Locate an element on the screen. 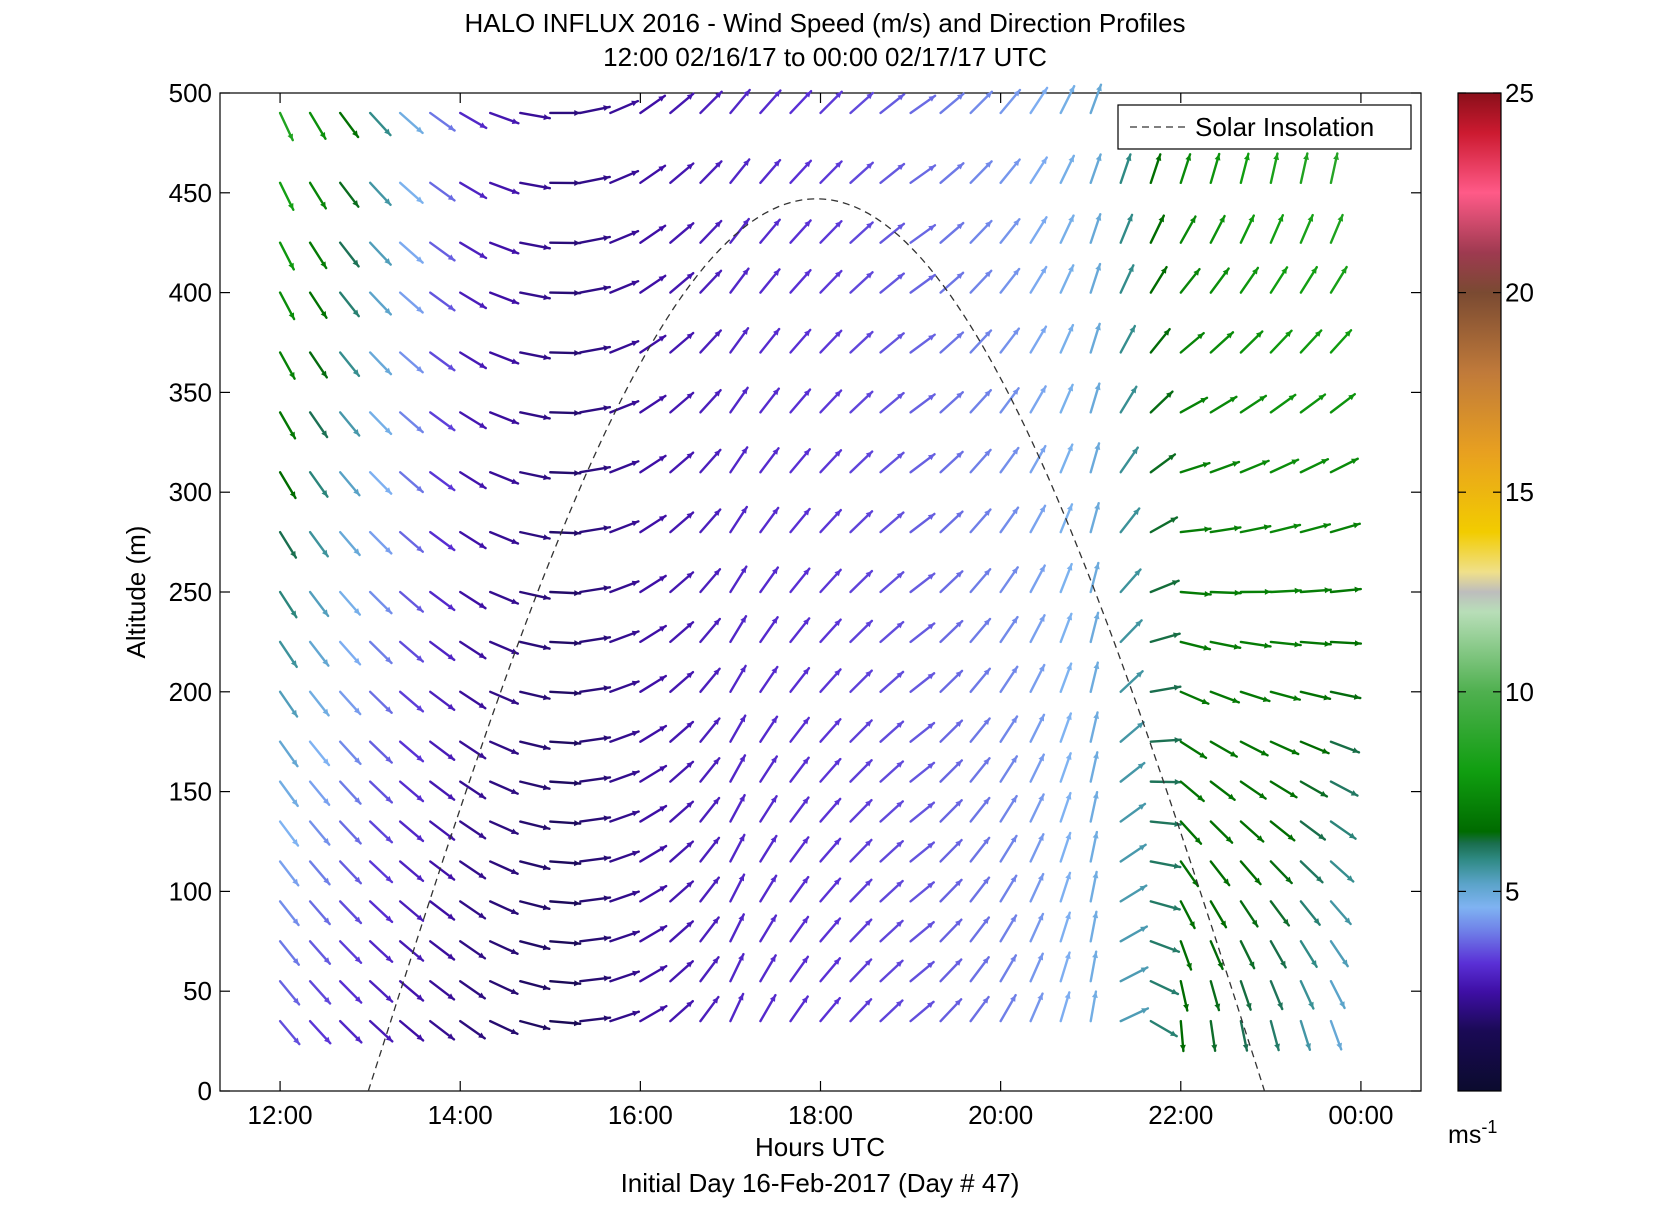 This screenshot has height=1216, width=1679. y-tick-label: 50 is located at coordinates (197, 991).